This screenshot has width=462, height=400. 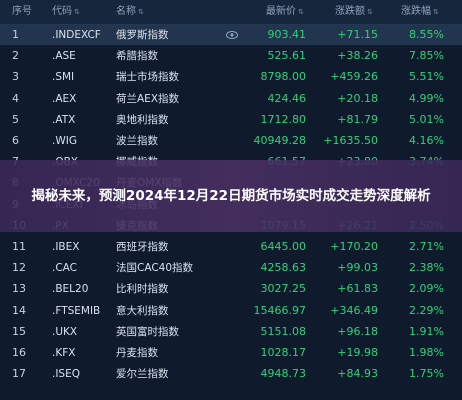 What do you see at coordinates (65, 331) in the screenshot?
I see `row-code: .UKX` at bounding box center [65, 331].